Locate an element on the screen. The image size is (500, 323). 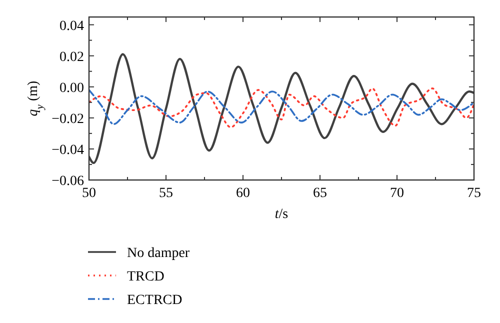
y-tick-label: −0.04 is located at coordinates (68, 150).